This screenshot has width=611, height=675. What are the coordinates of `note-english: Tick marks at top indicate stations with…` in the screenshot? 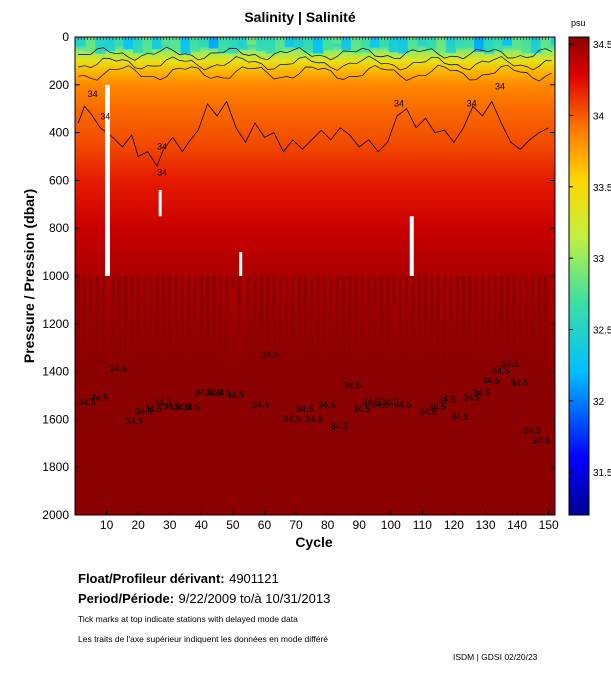 It's located at (188, 619).